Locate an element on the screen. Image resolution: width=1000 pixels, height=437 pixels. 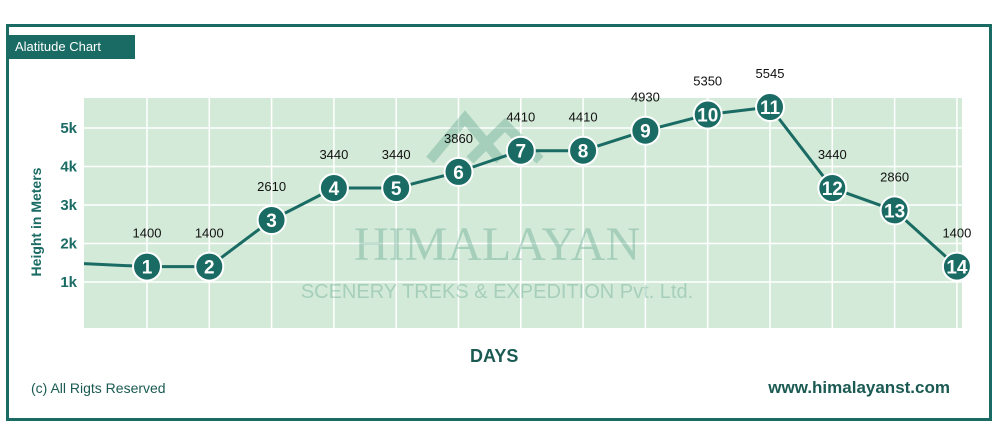
value-label: 5350 is located at coordinates (707, 81).